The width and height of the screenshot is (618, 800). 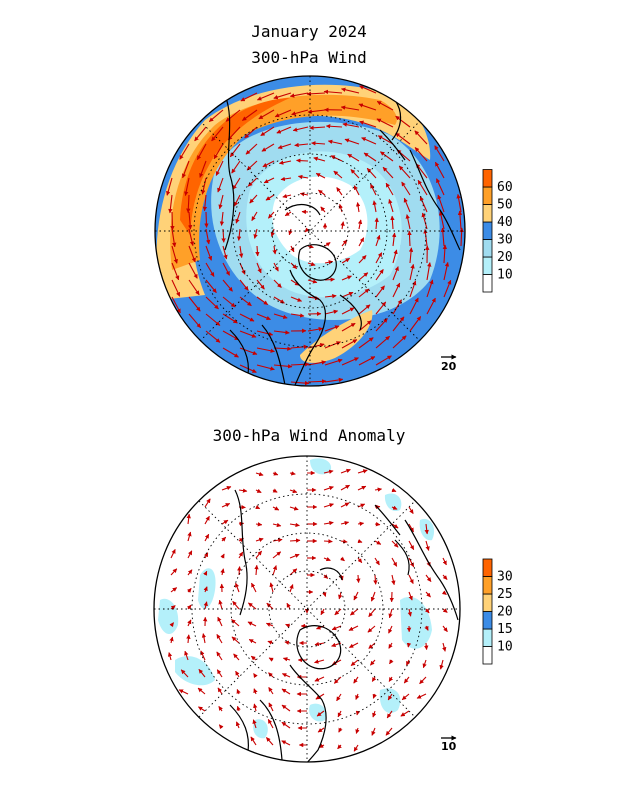 What do you see at coordinates (505, 257) in the screenshot?
I see `top-colorbar-label: 20` at bounding box center [505, 257].